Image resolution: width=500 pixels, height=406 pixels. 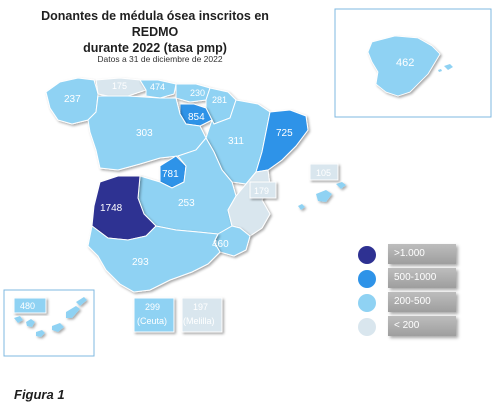 I want to click on label-extremadura: 1748, so click(x=111, y=208).